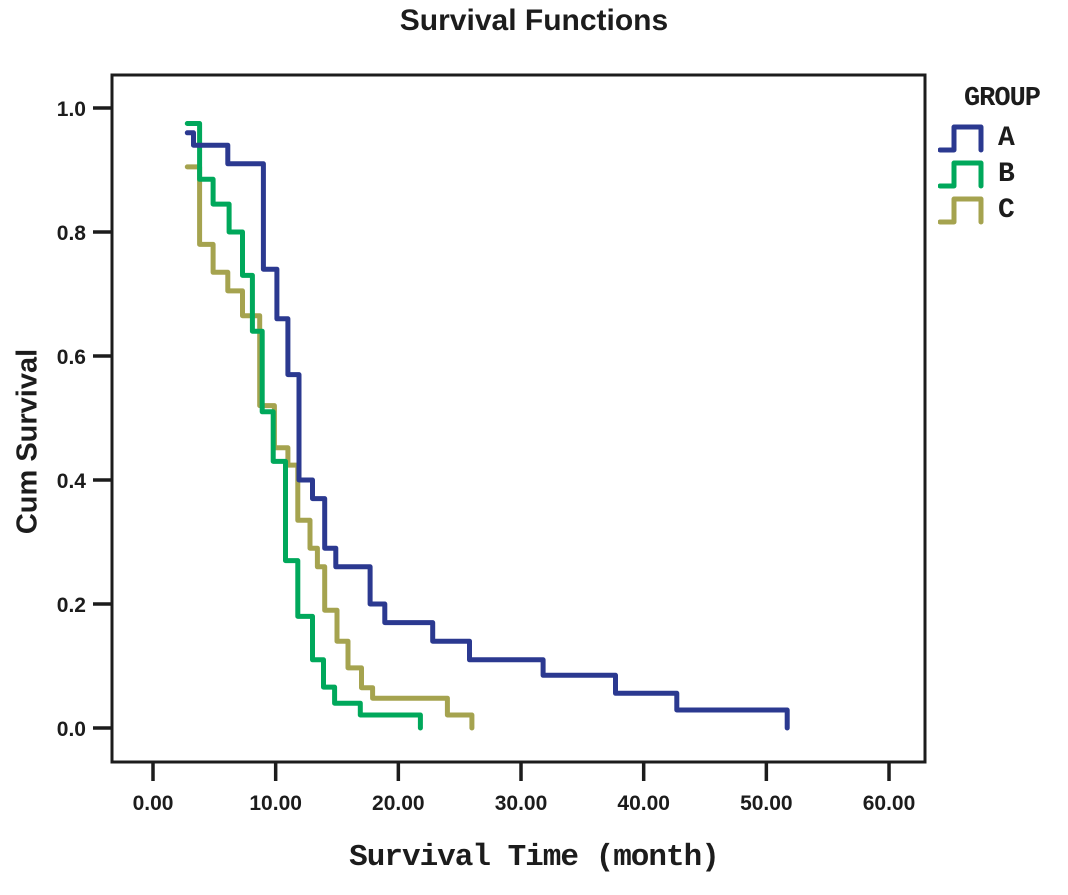 The height and width of the screenshot is (895, 1068). Describe the element at coordinates (521, 803) in the screenshot. I see `x-tick-label: 30.00` at that location.